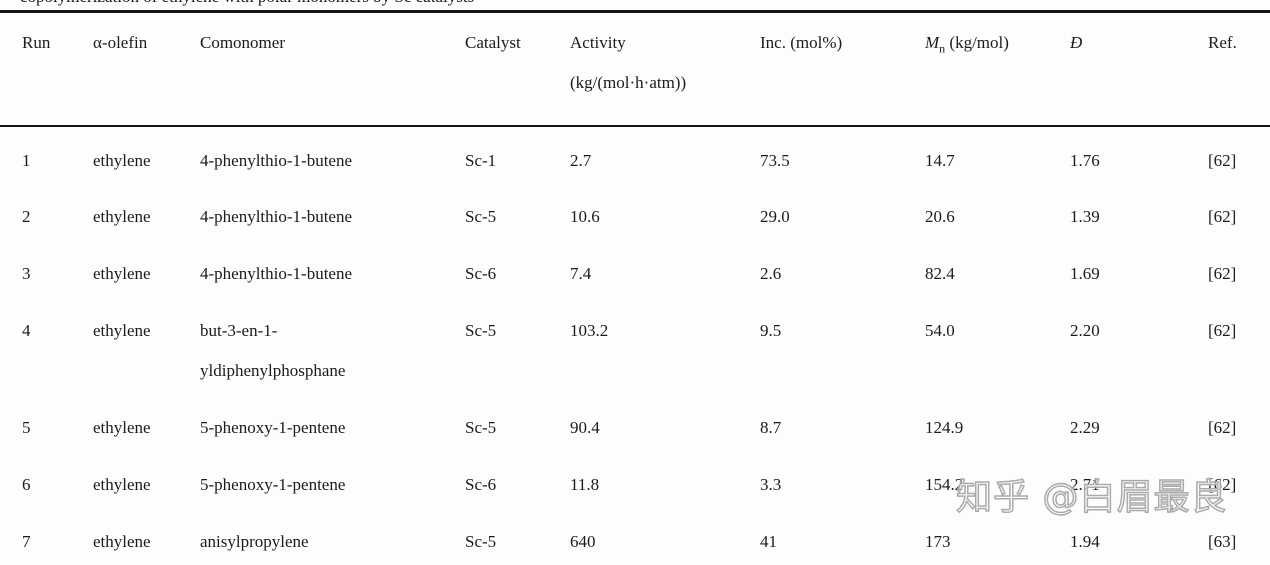  Describe the element at coordinates (771, 330) in the screenshot. I see `cell-incorporation: 9.5` at that location.